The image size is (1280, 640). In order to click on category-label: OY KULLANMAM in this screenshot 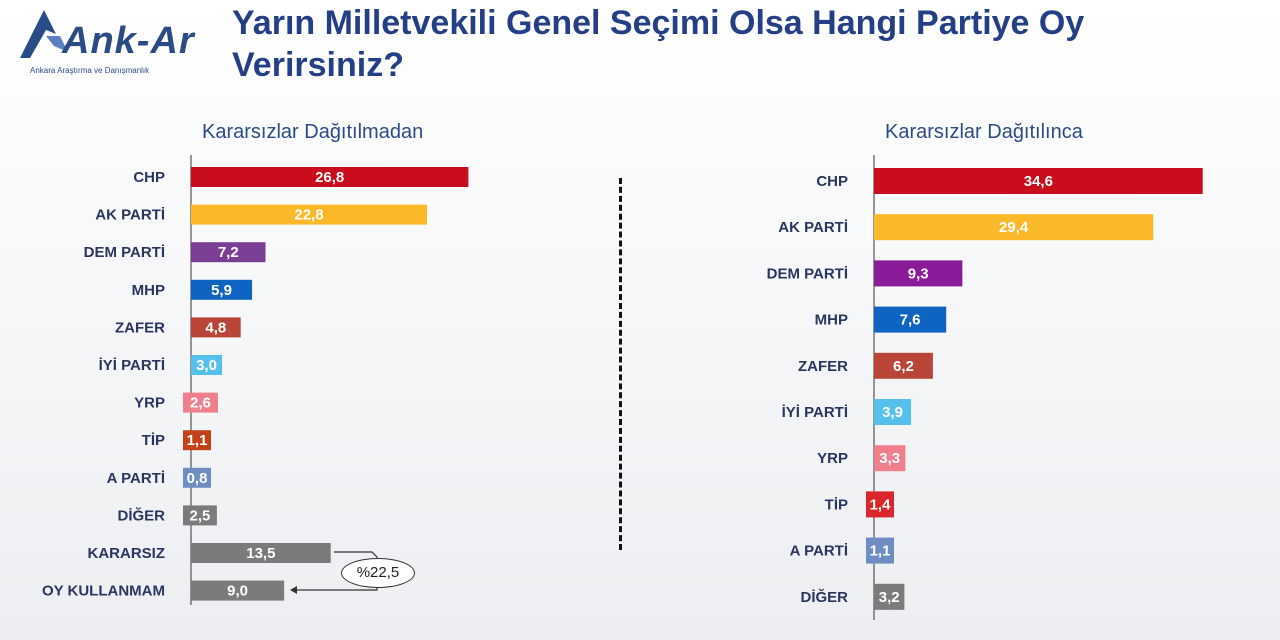, I will do `click(103, 591)`.